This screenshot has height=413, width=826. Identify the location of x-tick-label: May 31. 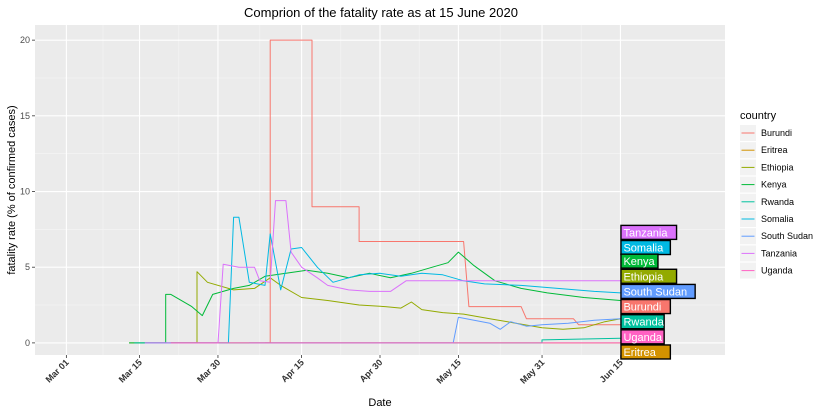
(532, 371).